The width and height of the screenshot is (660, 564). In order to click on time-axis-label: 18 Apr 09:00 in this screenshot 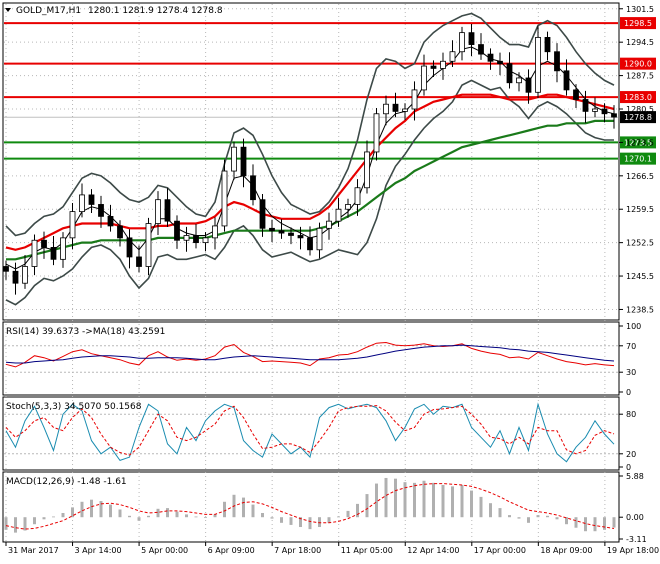, I will do `click(566, 550)`.